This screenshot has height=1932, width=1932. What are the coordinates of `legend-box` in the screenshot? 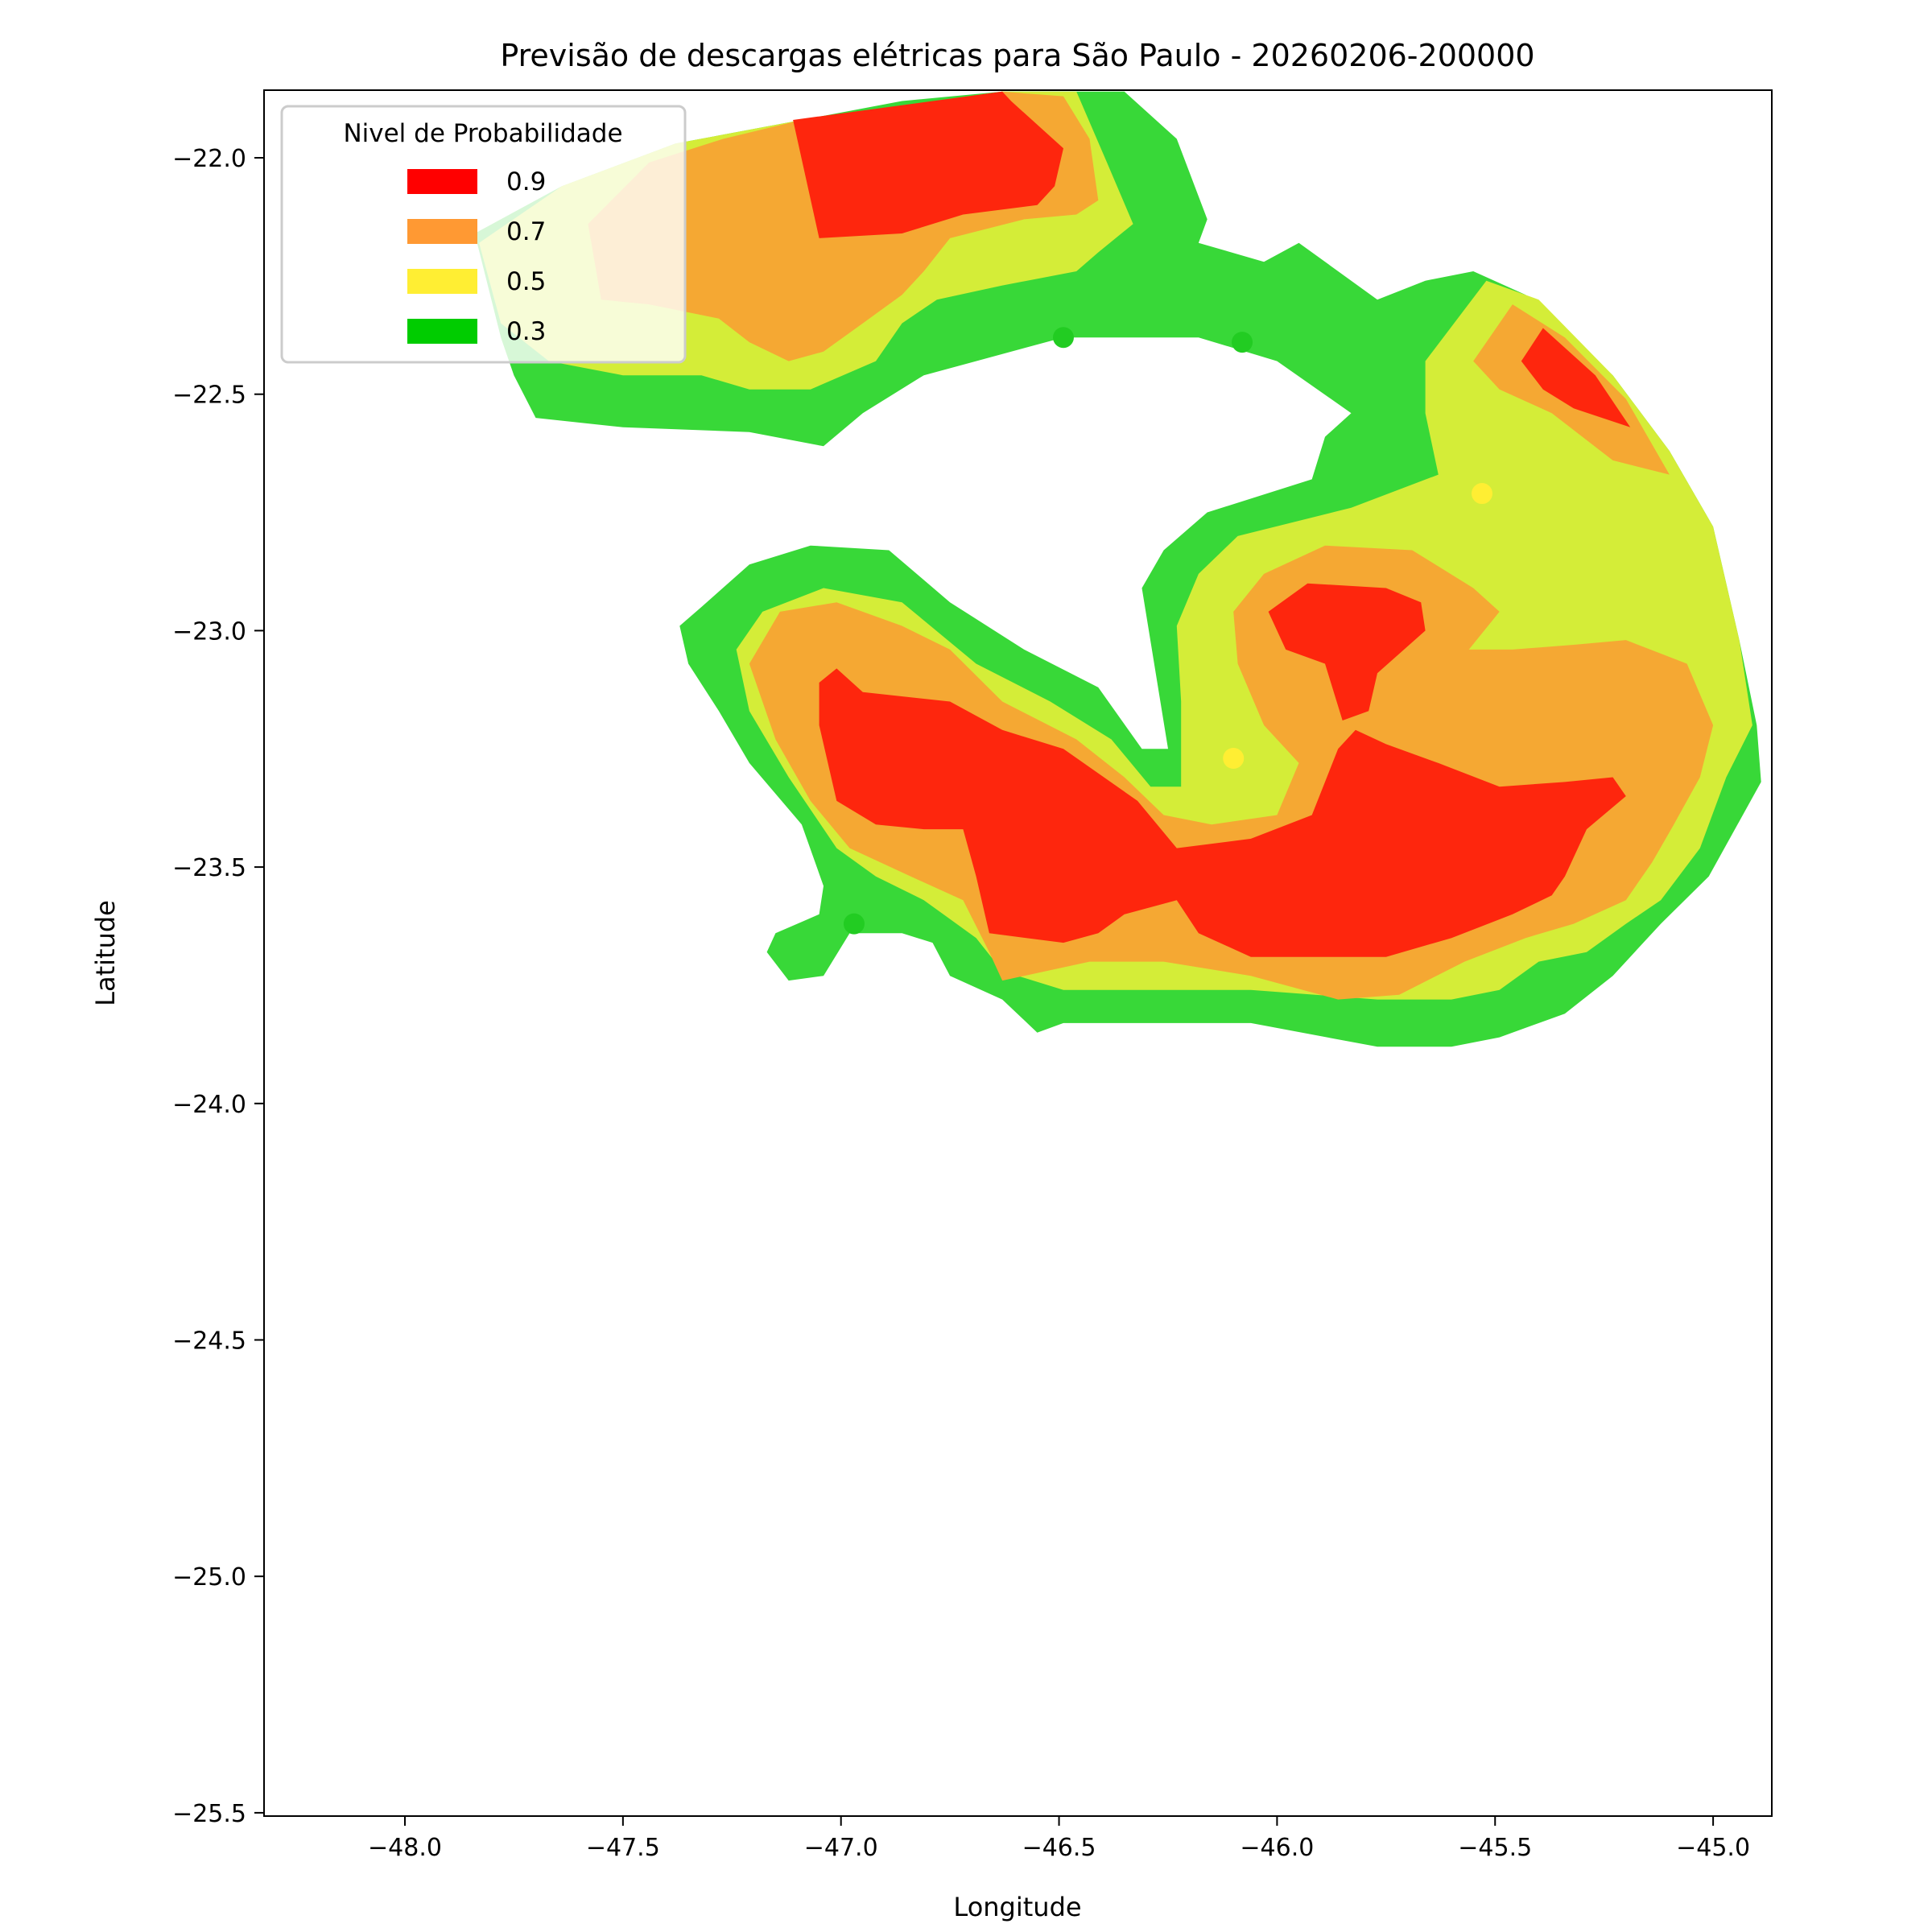 It's located at (483, 234).